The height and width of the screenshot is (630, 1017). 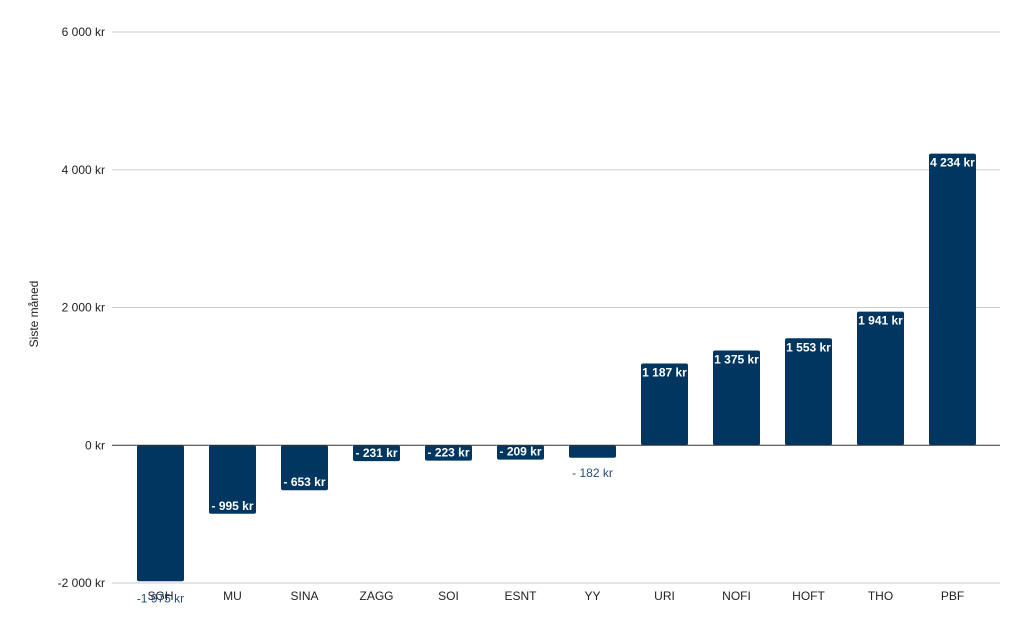 I want to click on y-axis-ticks: -2 000 kr 0 kr 2 000 kr 4 000 kr 6 000 kr, so click(x=81, y=307).